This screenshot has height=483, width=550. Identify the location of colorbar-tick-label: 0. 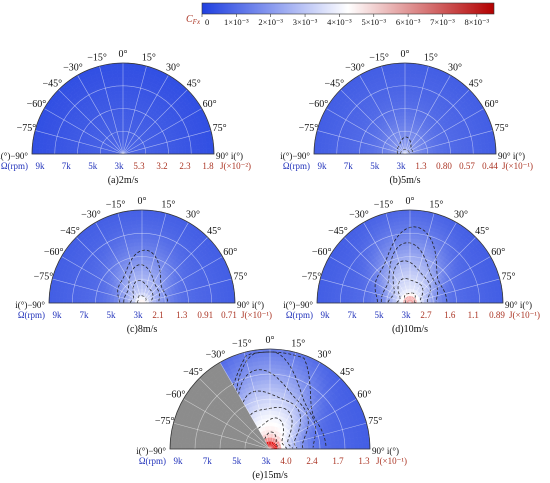
(207, 22).